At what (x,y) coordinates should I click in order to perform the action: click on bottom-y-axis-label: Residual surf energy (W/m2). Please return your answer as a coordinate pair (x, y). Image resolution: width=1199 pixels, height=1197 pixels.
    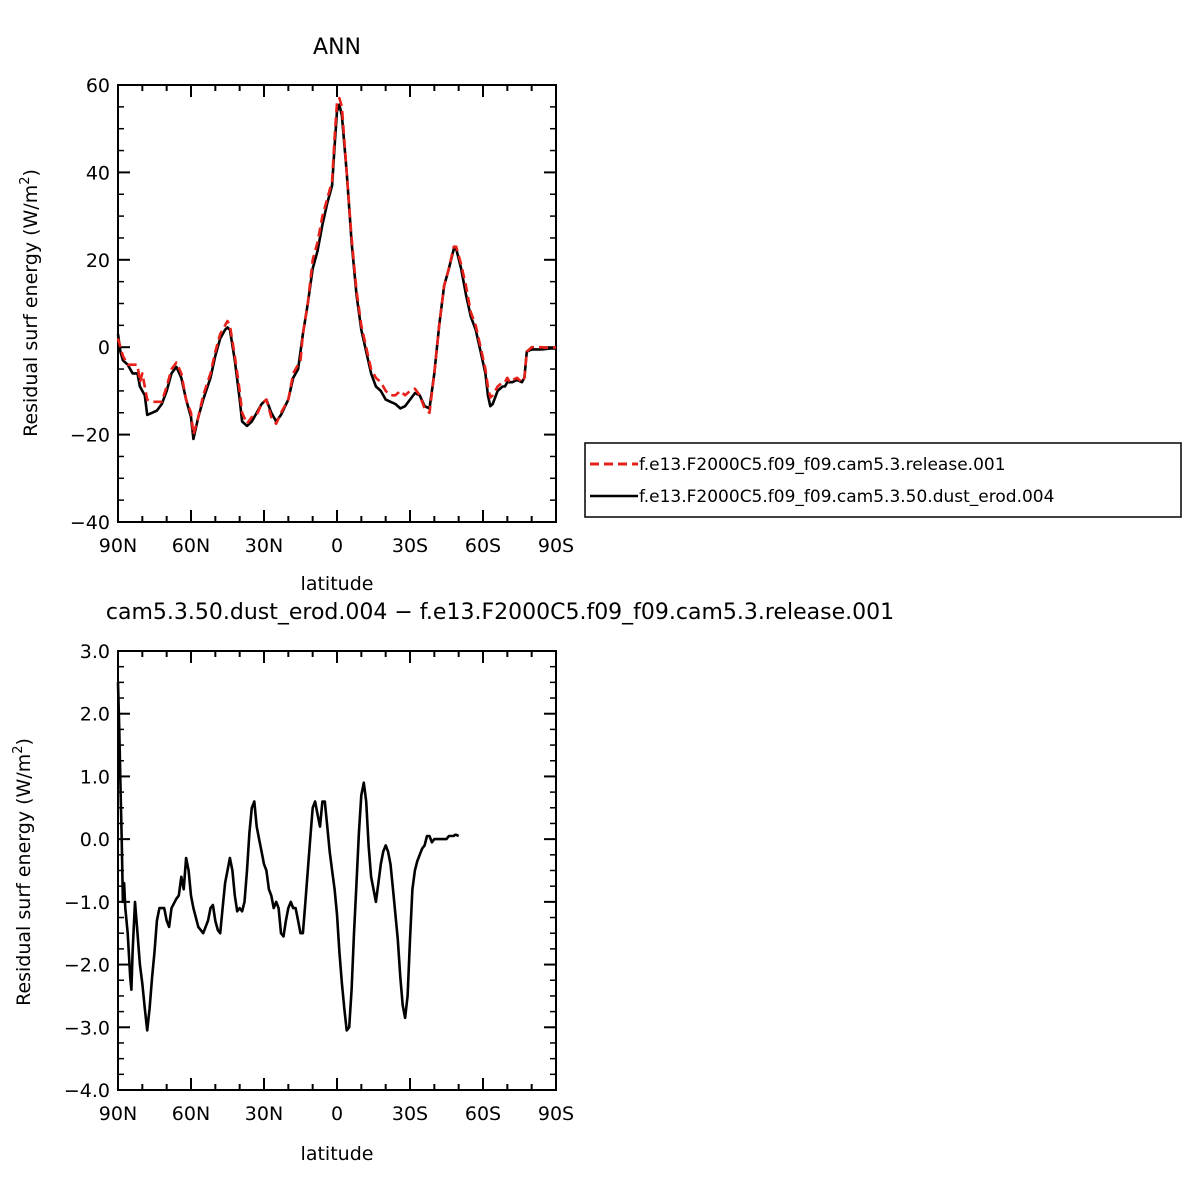
    Looking at the image, I should click on (23, 872).